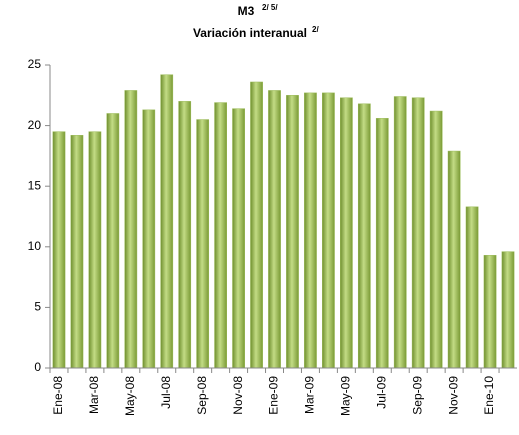  What do you see at coordinates (489, 395) in the screenshot?
I see `x-tick-label: Ene-10` at bounding box center [489, 395].